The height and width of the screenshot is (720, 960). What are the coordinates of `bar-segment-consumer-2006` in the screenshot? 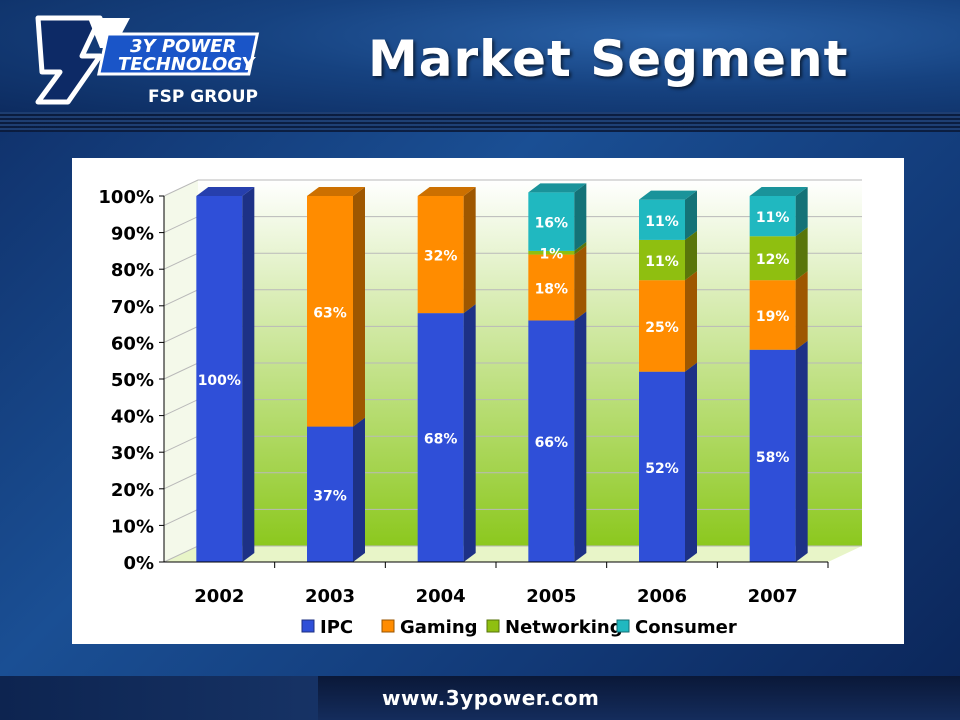 It's located at (668, 215).